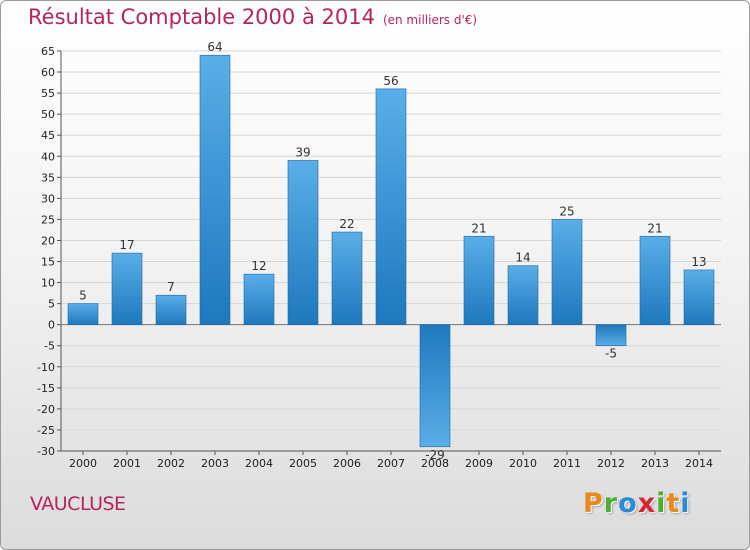  Describe the element at coordinates (628, 503) in the screenshot. I see `logo-letter: o` at that location.